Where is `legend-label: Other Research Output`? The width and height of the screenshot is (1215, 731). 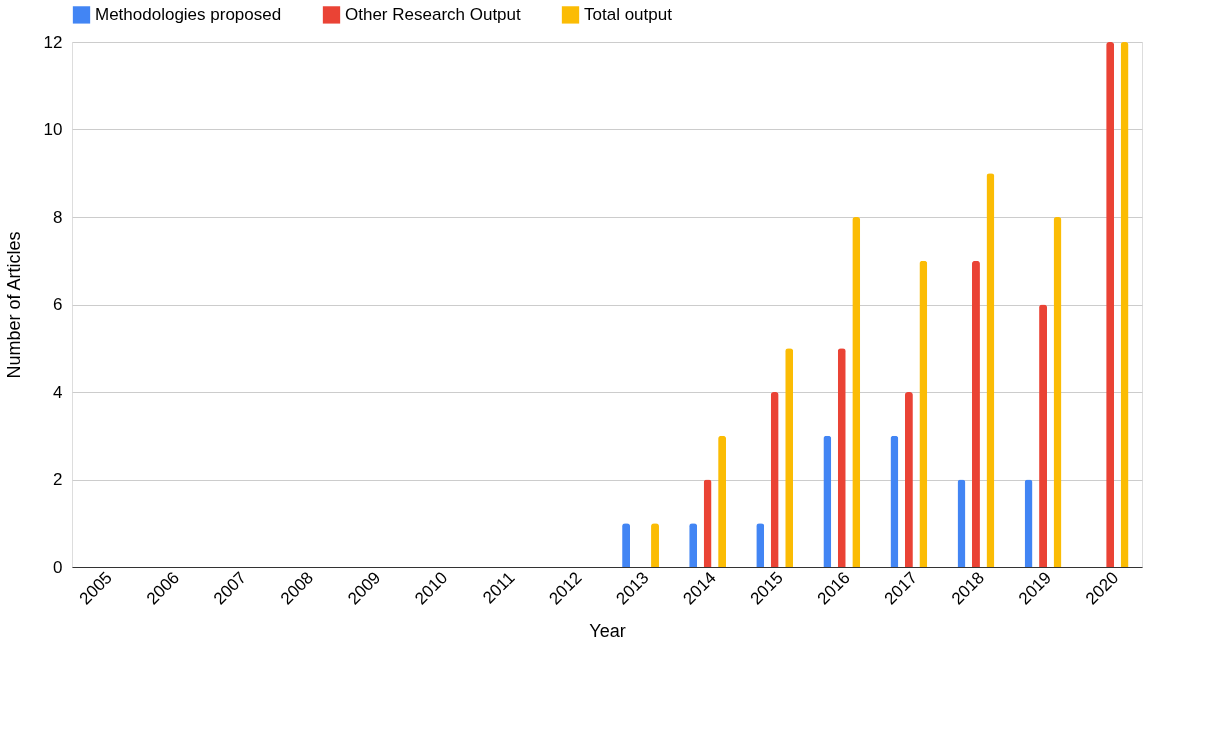 legend-label: Other Research Output is located at coordinates (433, 14).